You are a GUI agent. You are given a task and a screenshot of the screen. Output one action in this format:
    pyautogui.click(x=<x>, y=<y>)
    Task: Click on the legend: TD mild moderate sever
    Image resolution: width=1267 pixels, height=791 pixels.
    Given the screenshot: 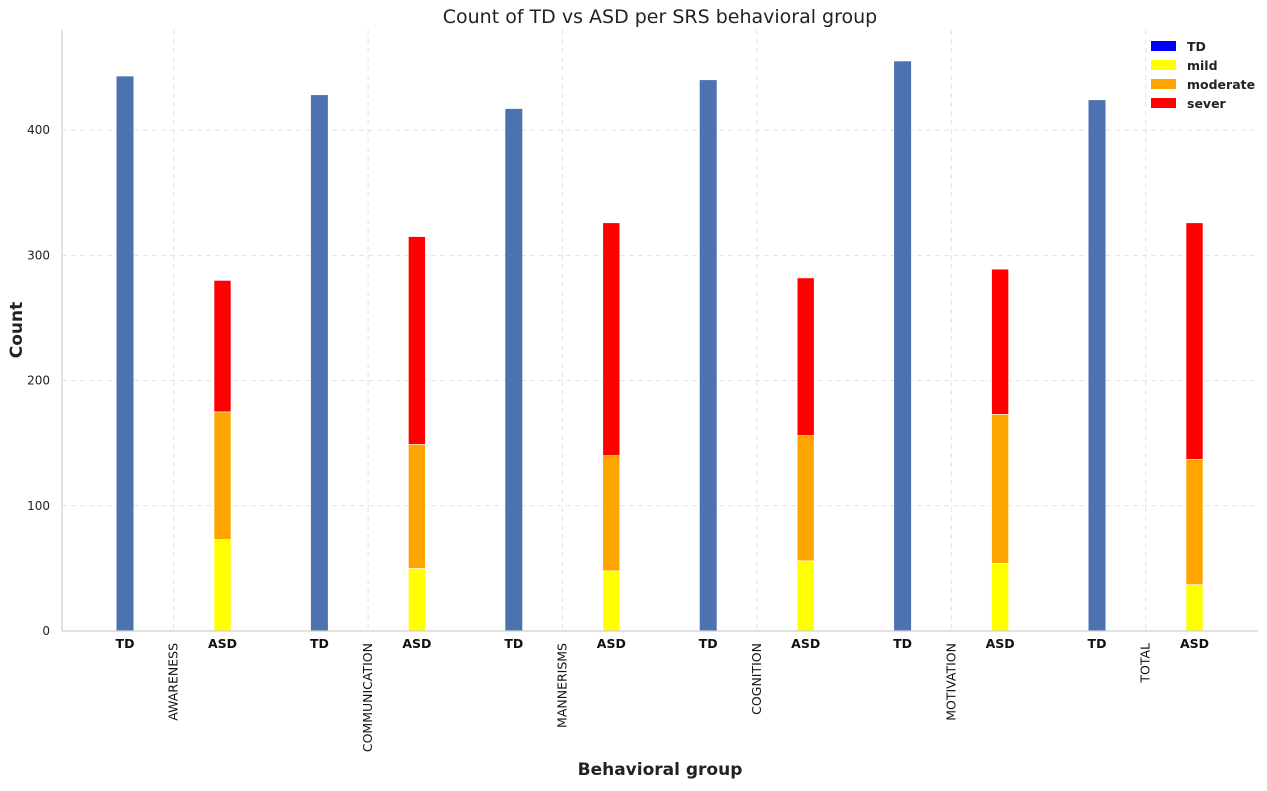 What is the action you would take?
    pyautogui.click(x=1203, y=75)
    